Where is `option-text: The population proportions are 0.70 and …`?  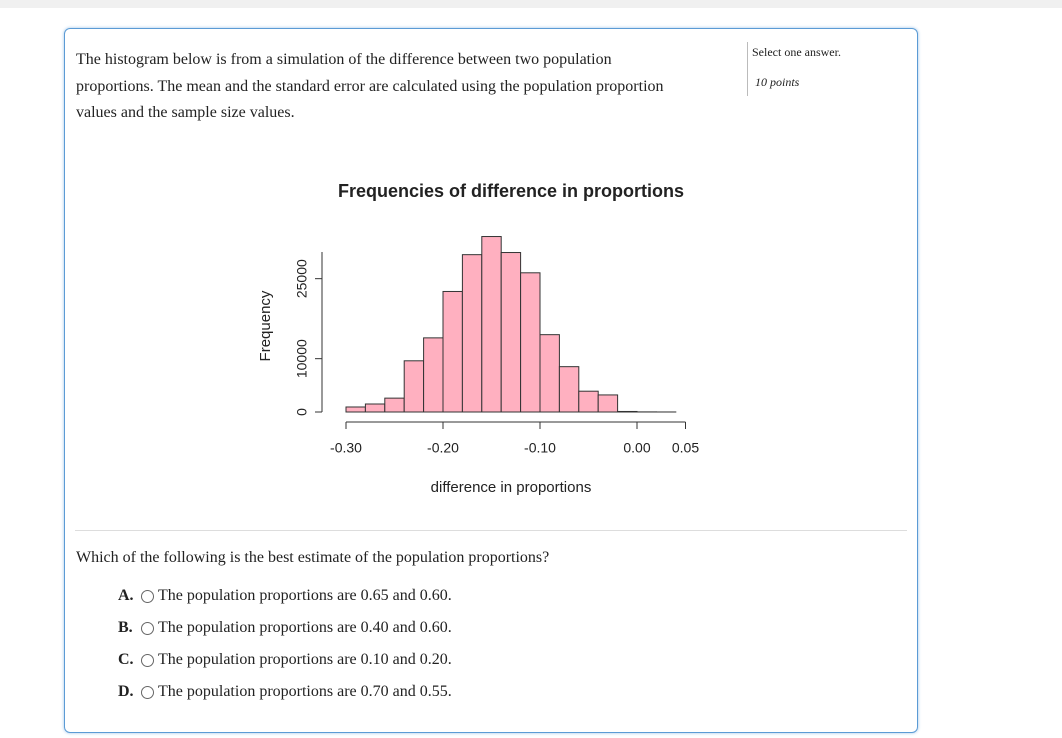 option-text: The population proportions are 0.70 and … is located at coordinates (305, 691).